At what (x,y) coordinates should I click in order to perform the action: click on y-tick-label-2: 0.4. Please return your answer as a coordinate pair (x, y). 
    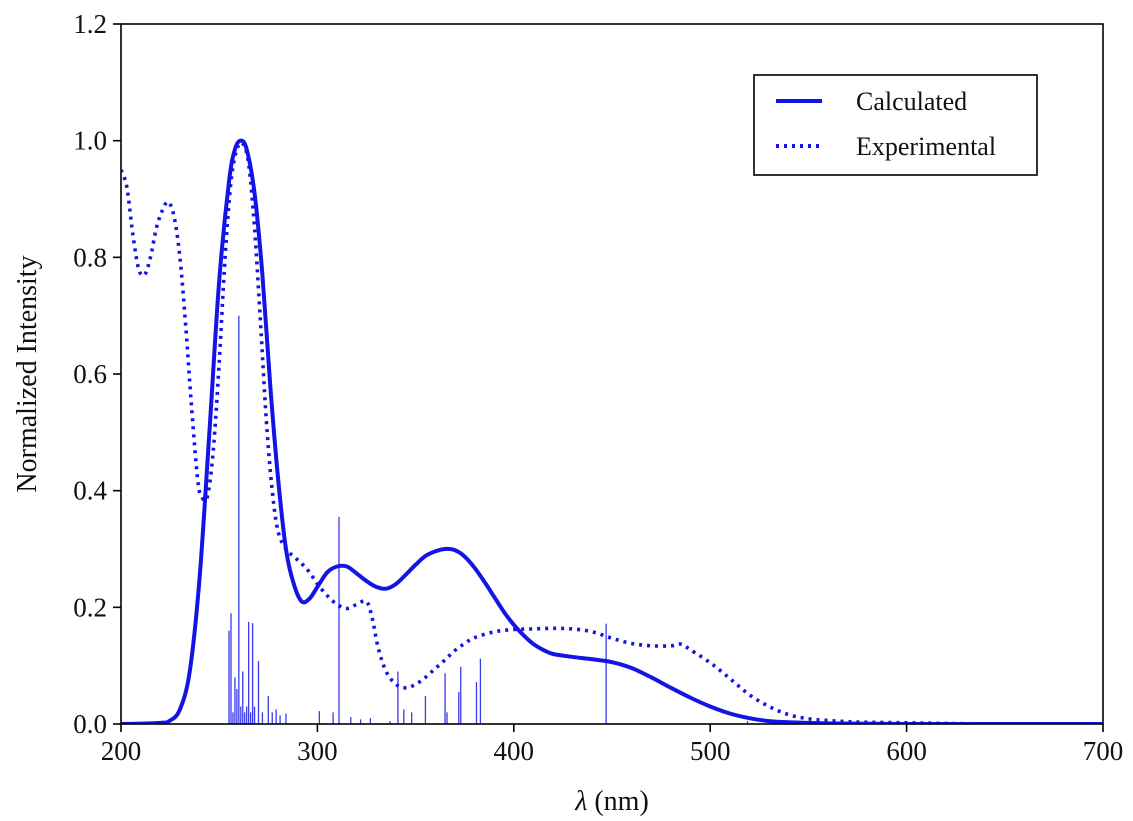
    Looking at the image, I should click on (90, 491).